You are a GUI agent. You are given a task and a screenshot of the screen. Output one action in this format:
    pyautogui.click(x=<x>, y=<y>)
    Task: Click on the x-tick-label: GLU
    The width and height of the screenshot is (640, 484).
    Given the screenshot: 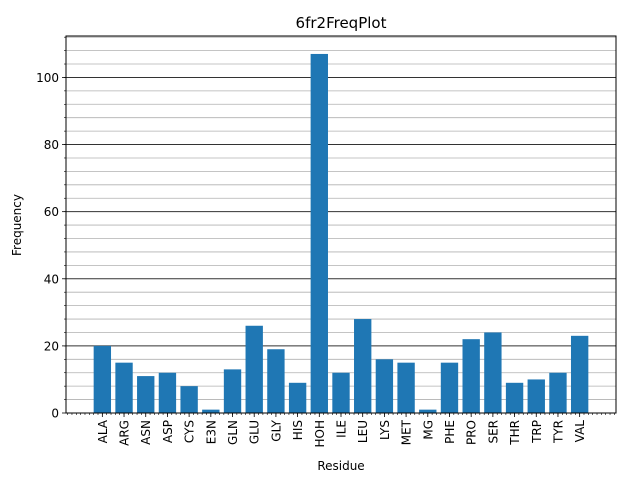 What is the action you would take?
    pyautogui.click(x=255, y=432)
    